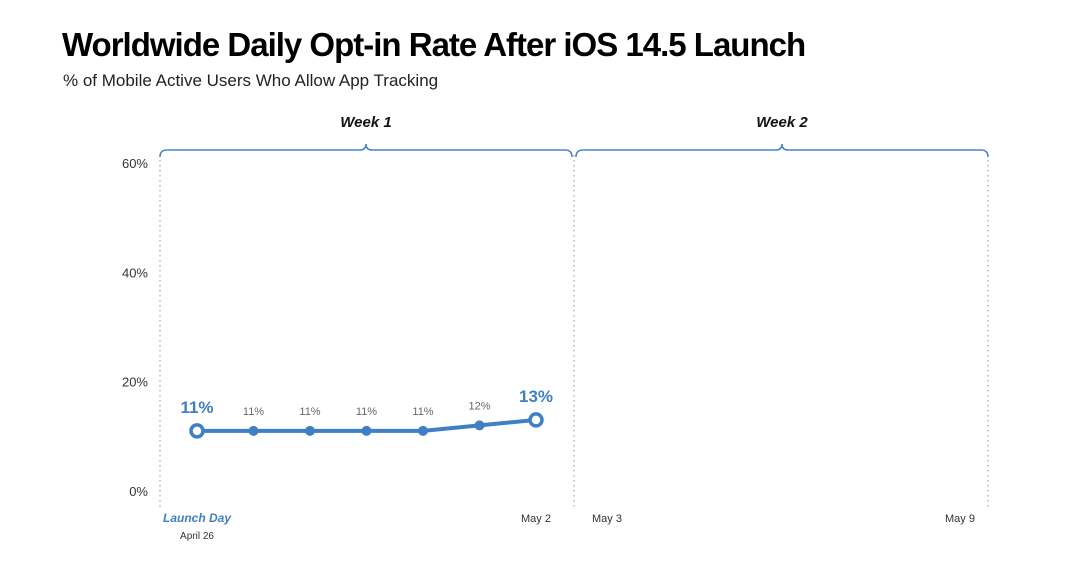  What do you see at coordinates (479, 406) in the screenshot?
I see `data-label: 12%` at bounding box center [479, 406].